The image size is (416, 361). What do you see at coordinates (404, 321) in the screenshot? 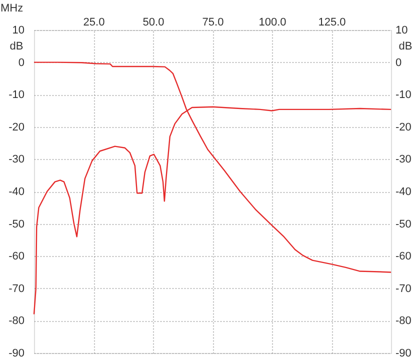
I see `y2-tick-label: -80` at bounding box center [404, 321].